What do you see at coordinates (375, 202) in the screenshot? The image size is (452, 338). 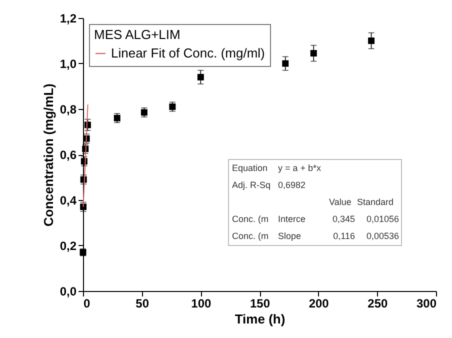 I see `annotation: Standard` at bounding box center [375, 202].